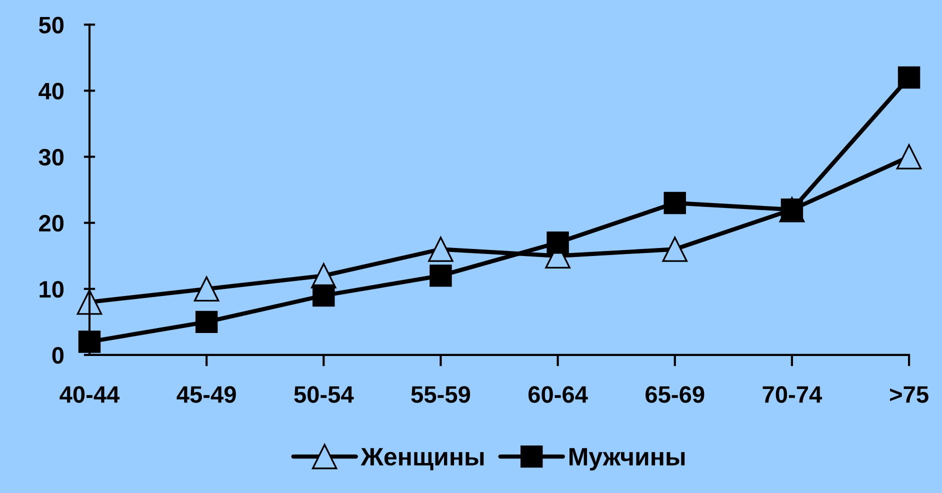 The image size is (942, 493). I want to click on y-tick-label: 50, so click(51, 25).